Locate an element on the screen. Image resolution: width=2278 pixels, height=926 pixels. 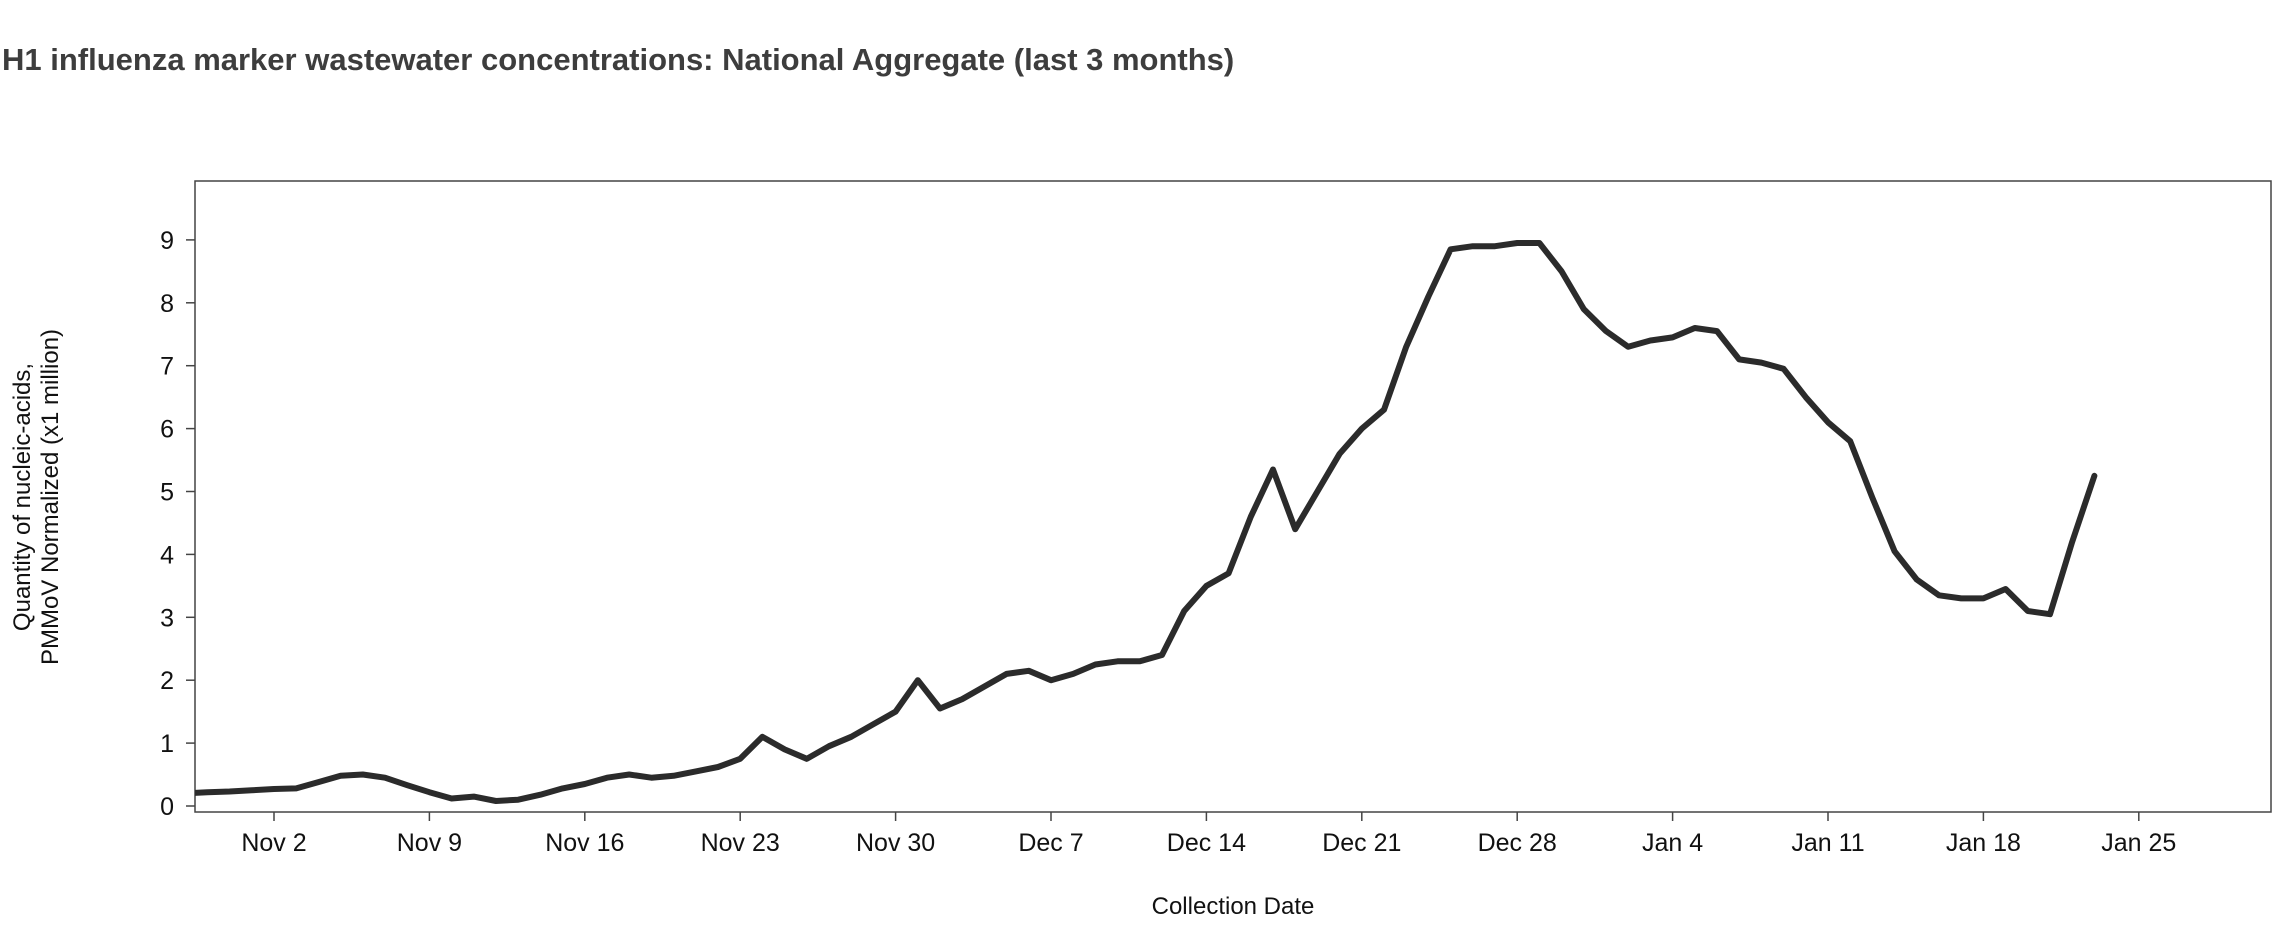
x-tick-label: Jan 11 is located at coordinates (1827, 843).